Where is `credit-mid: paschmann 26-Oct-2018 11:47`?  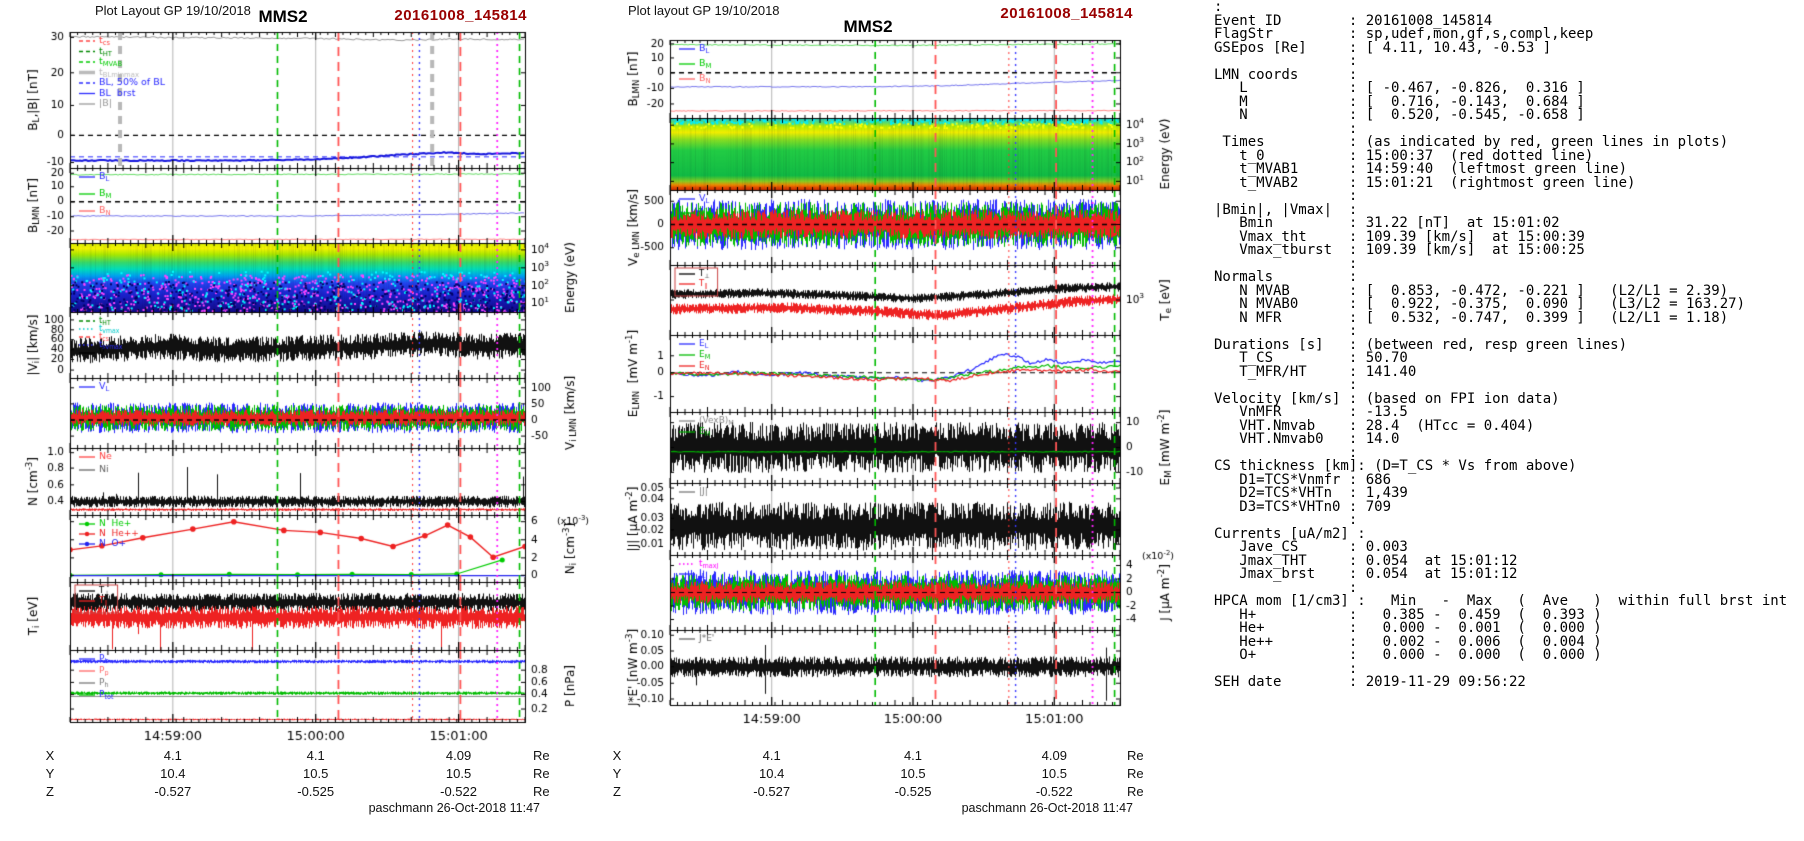
credit-mid: paschmann 26-Oct-2018 11:47 is located at coordinates (1047, 808).